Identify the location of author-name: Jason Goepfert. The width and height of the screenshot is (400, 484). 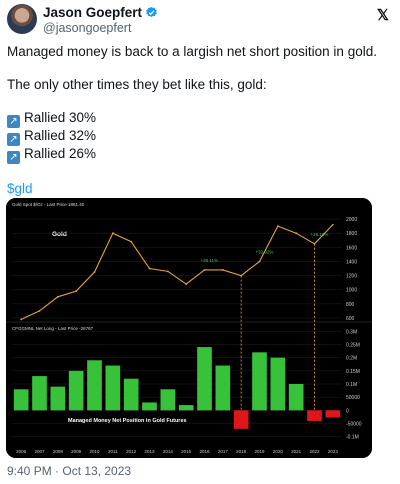
(93, 12).